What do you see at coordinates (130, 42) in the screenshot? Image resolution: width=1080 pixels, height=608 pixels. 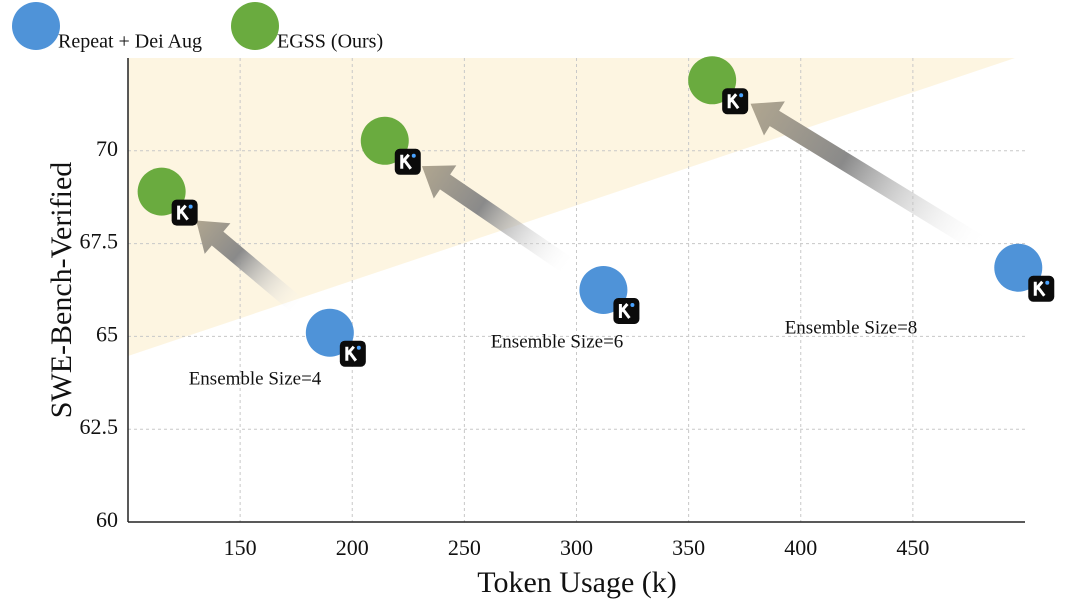 I see `legend-label: Repeat + Dei Aug` at bounding box center [130, 42].